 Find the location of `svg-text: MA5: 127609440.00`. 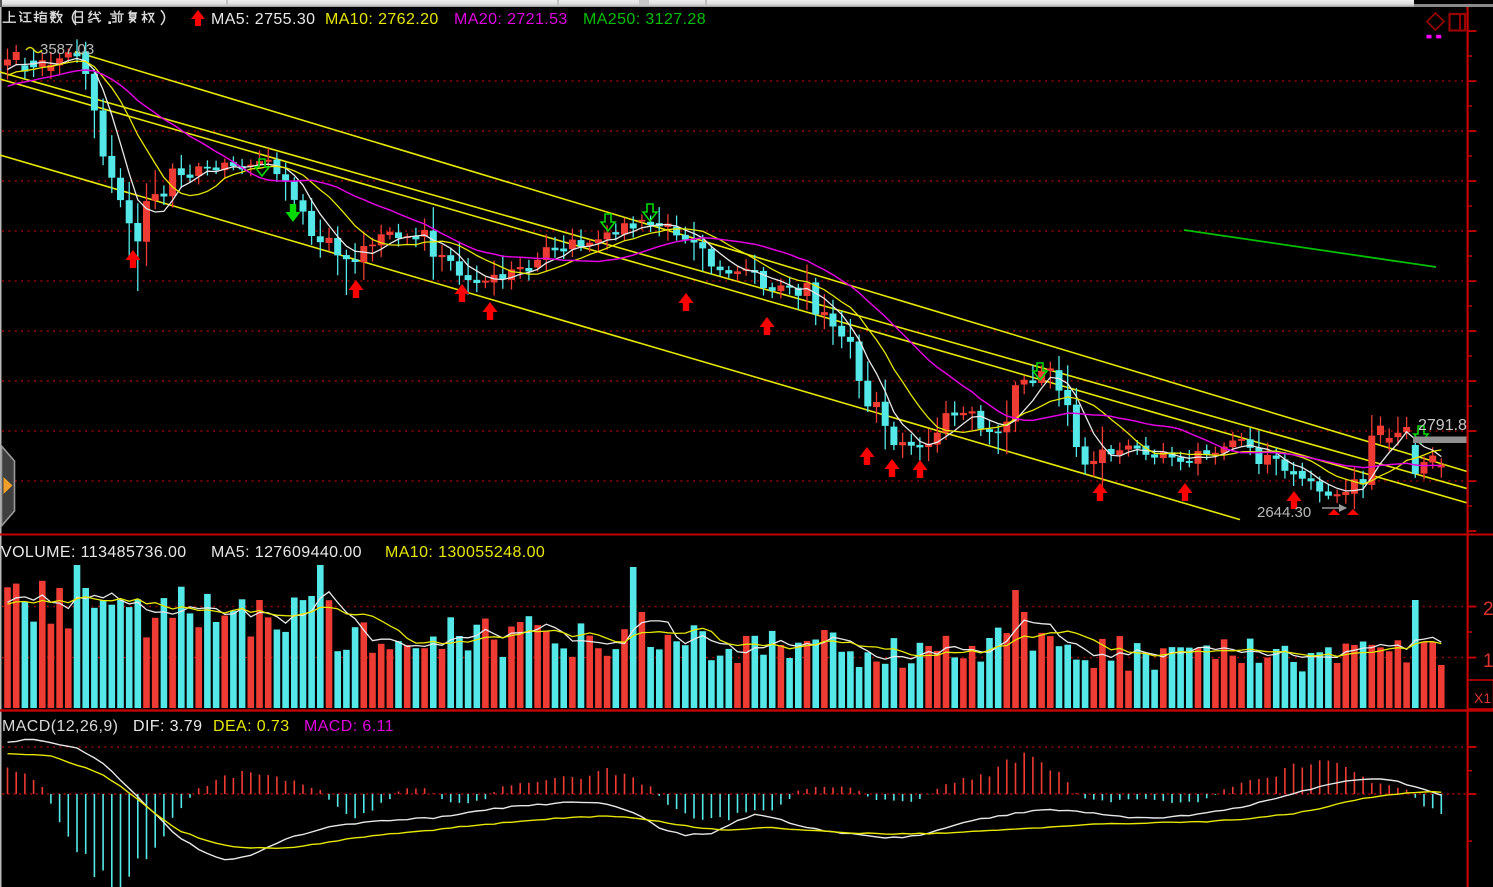

svg-text: MA5: 127609440.00 is located at coordinates (286, 552).